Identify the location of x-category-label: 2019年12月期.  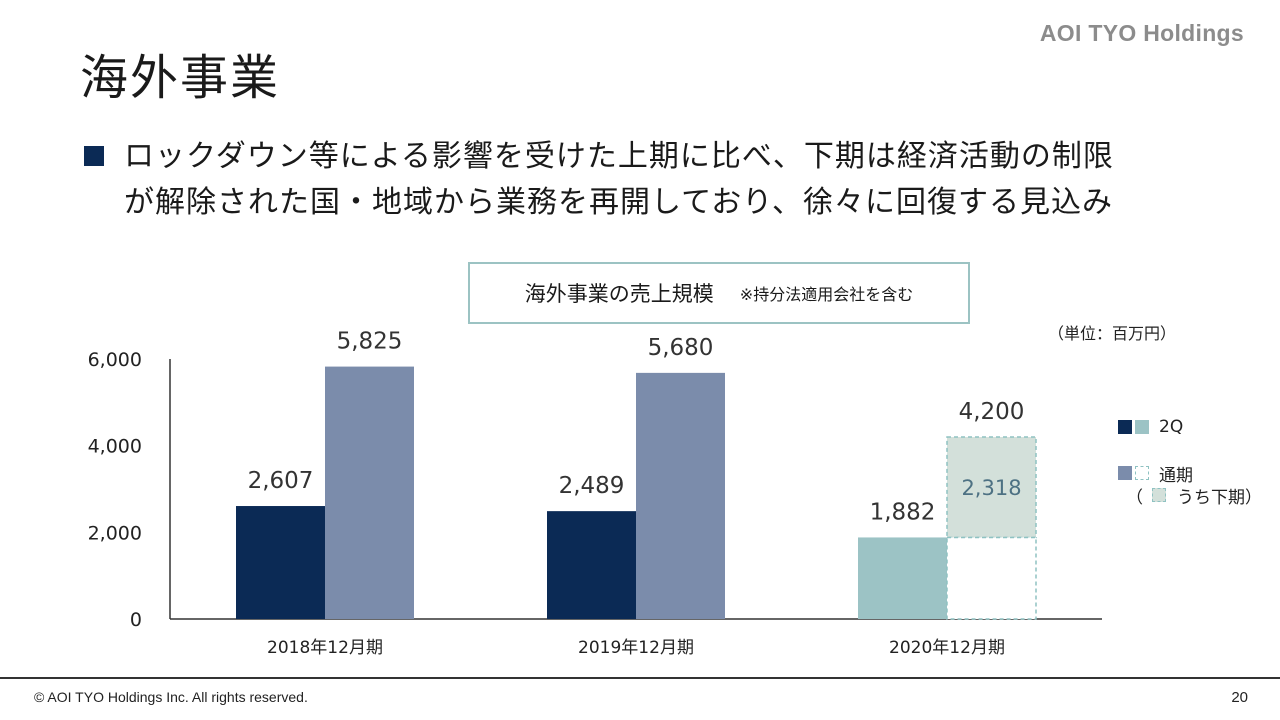
(636, 648).